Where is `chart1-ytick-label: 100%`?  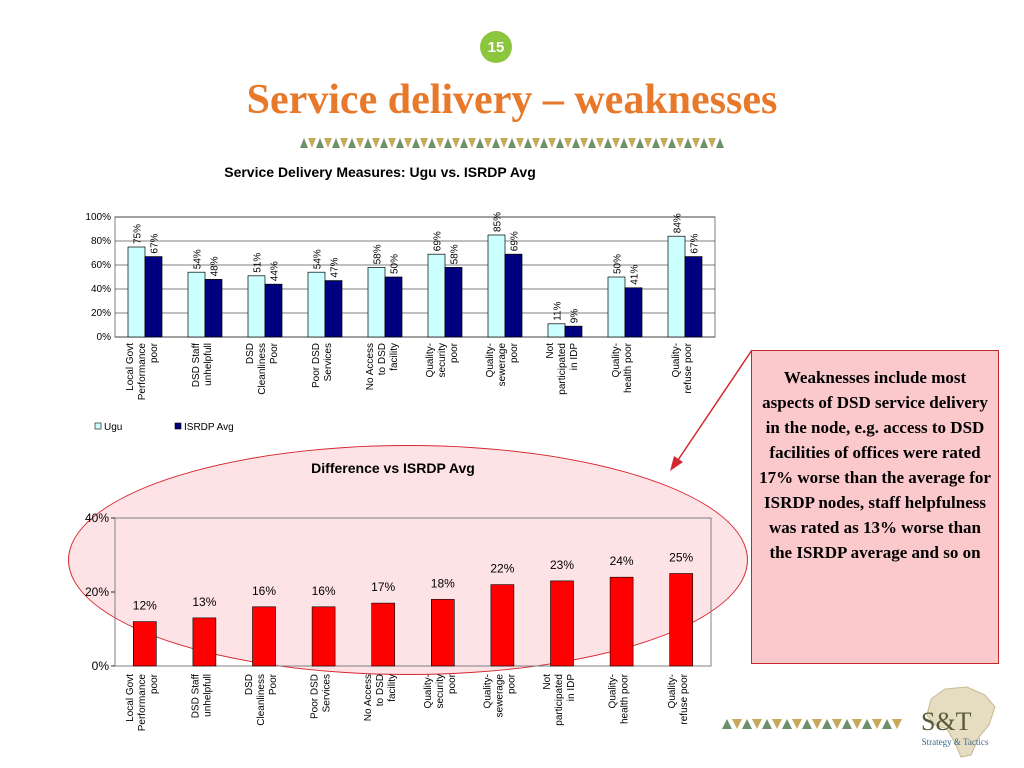 chart1-ytick-label: 100% is located at coordinates (98, 217).